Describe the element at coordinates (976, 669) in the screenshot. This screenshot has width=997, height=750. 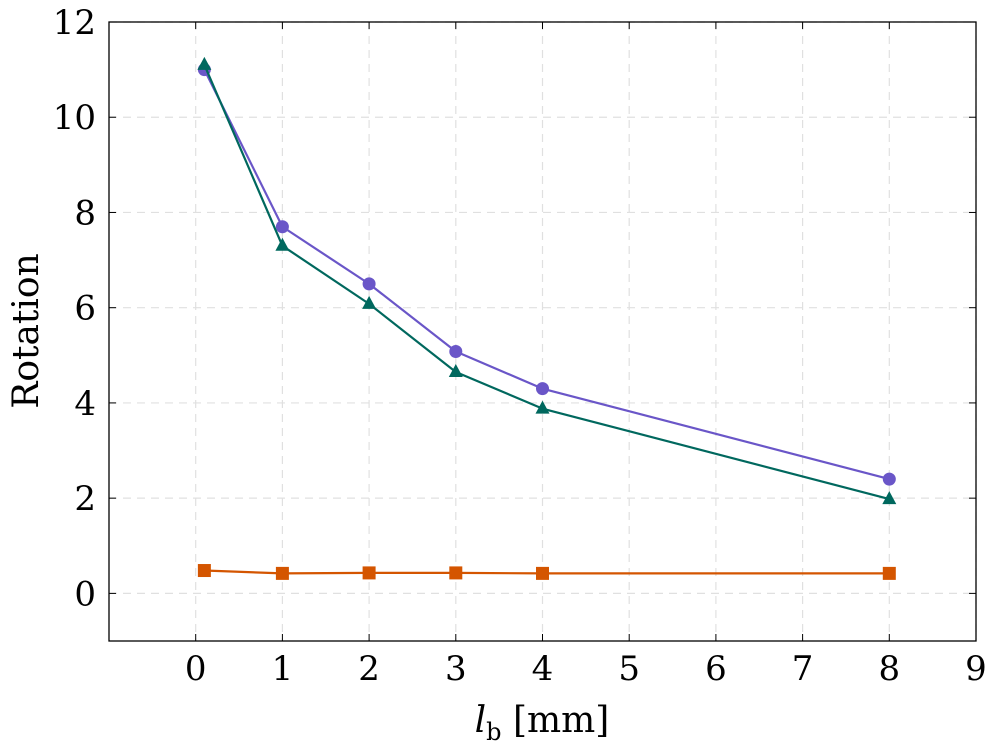
I see `x-tick-label: 9` at that location.